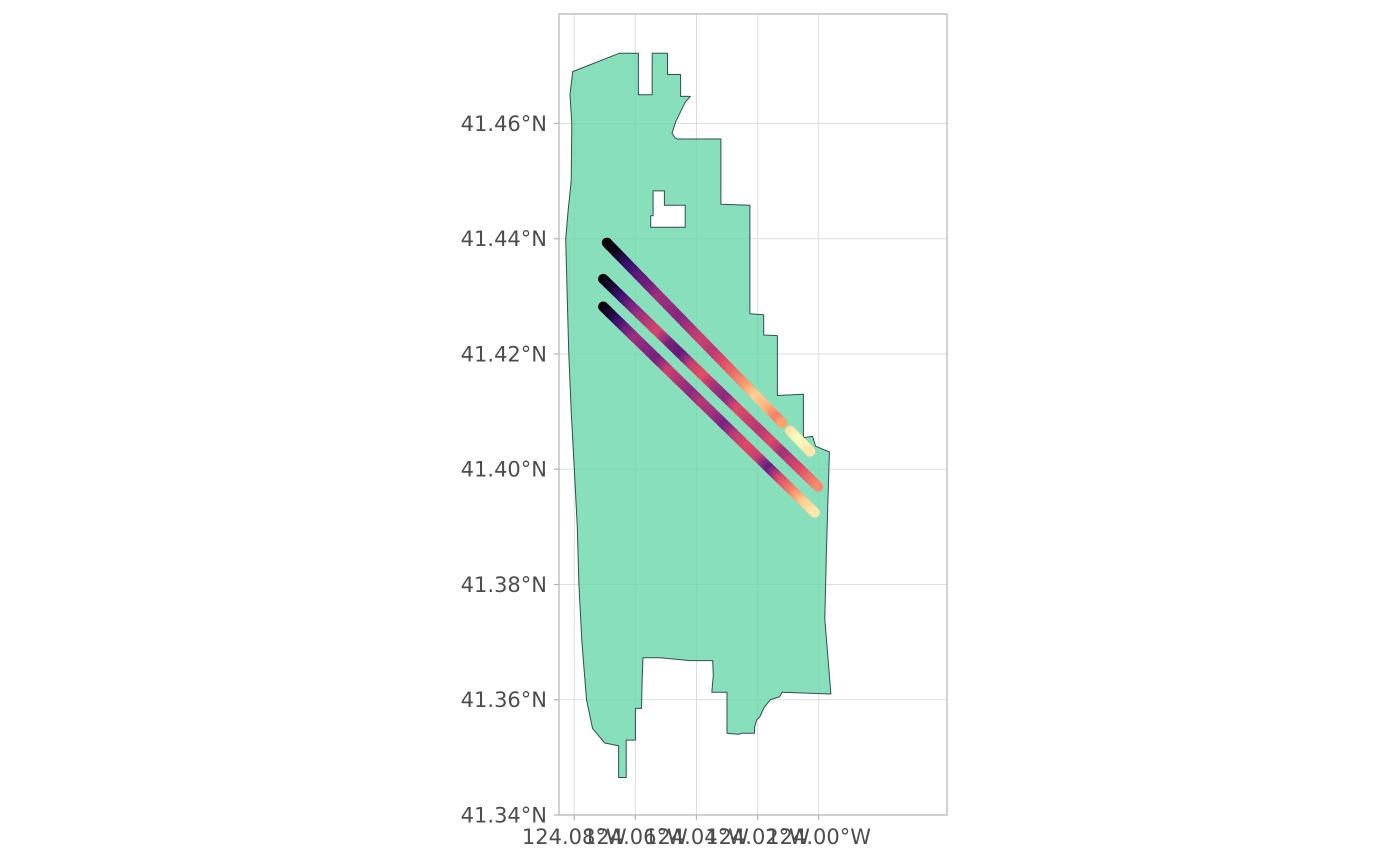 Image resolution: width=1400 pixels, height=865 pixels. Describe the element at coordinates (504, 354) in the screenshot. I see `y-tick-label: 41.42°N` at that location.